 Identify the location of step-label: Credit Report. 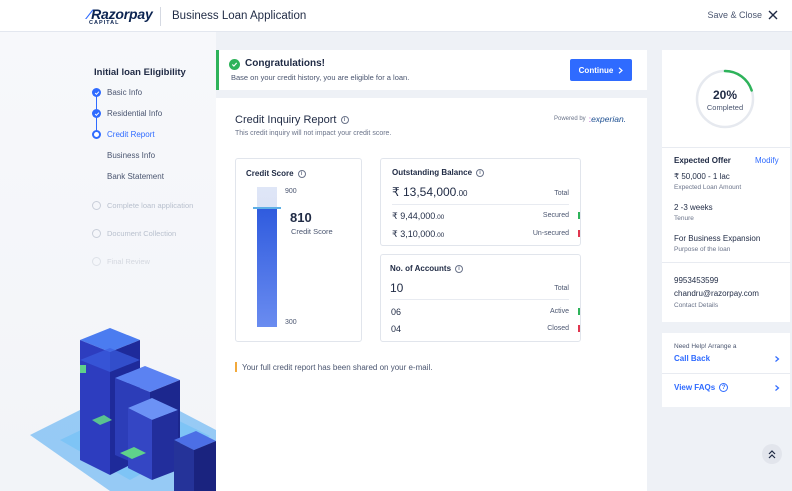
(131, 134).